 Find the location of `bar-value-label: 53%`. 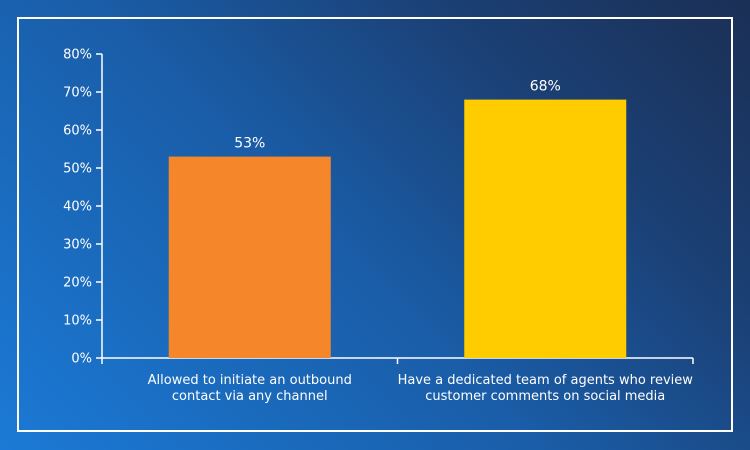

bar-value-label: 53% is located at coordinates (249, 144).